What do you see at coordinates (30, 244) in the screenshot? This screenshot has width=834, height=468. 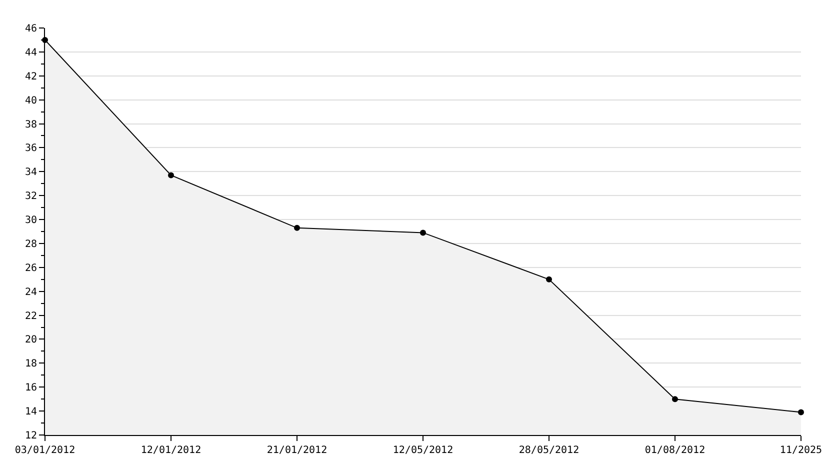 I see `y-tick-label: 28` at bounding box center [30, 244].